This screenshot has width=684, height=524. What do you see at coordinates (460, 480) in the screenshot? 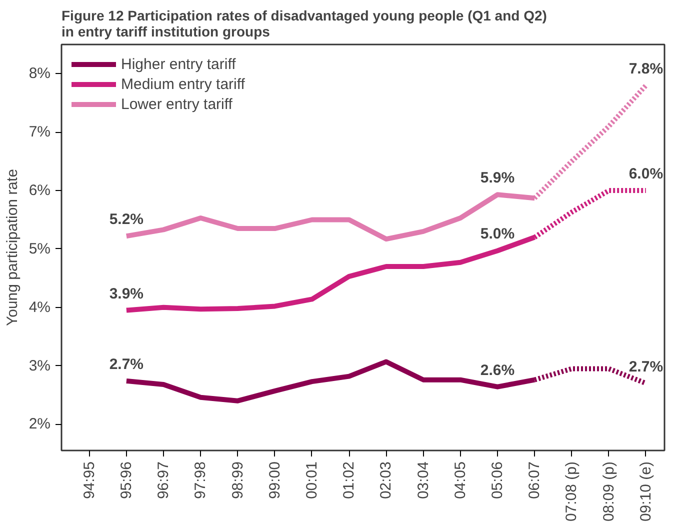
I see `x-tick-label: 04:05` at bounding box center [460, 480].